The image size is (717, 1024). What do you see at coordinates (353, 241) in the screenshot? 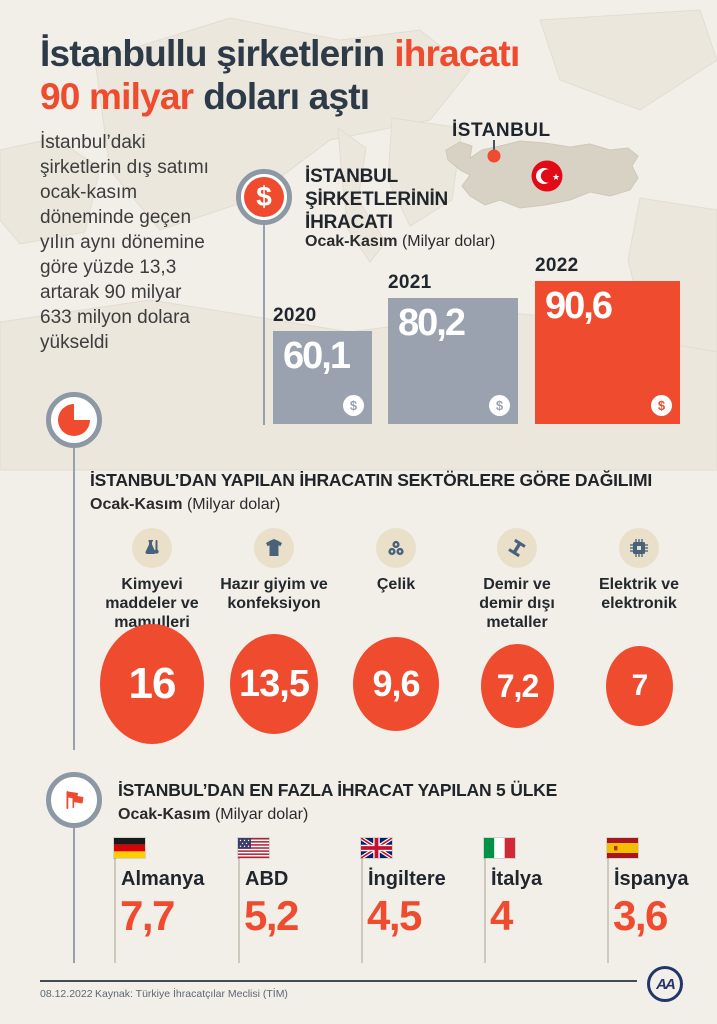
I see `exports-period: Ocak-Kasım` at bounding box center [353, 241].